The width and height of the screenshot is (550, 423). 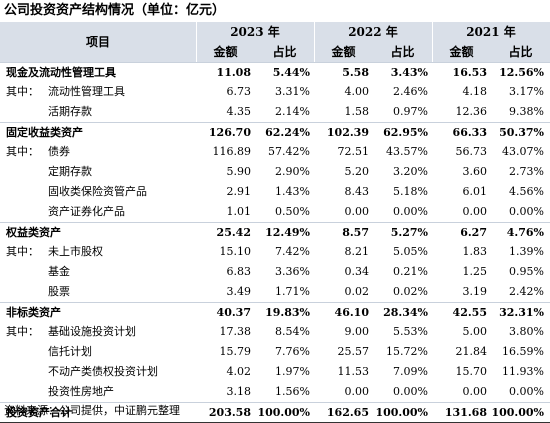 I want to click on table-row: 信托计划 15.79 7.76% 25.57 15.72% 21.84 16.59%, so click(x=275, y=352).